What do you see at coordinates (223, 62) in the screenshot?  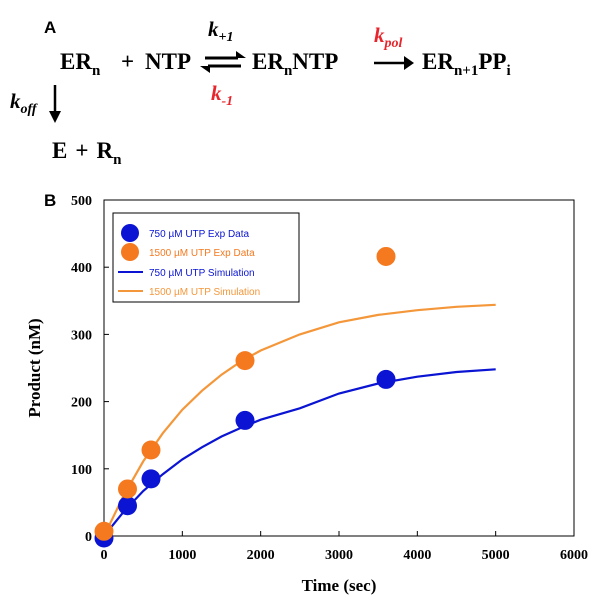 I see `equilibrium-arrows` at bounding box center [223, 62].